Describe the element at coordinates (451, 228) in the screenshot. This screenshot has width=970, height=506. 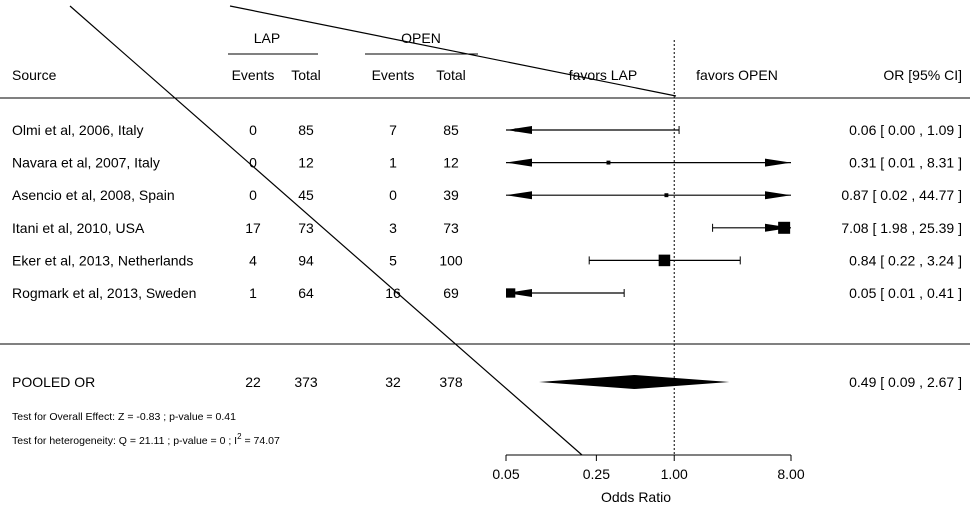
I see `cell-open-total-3: 73` at that location.